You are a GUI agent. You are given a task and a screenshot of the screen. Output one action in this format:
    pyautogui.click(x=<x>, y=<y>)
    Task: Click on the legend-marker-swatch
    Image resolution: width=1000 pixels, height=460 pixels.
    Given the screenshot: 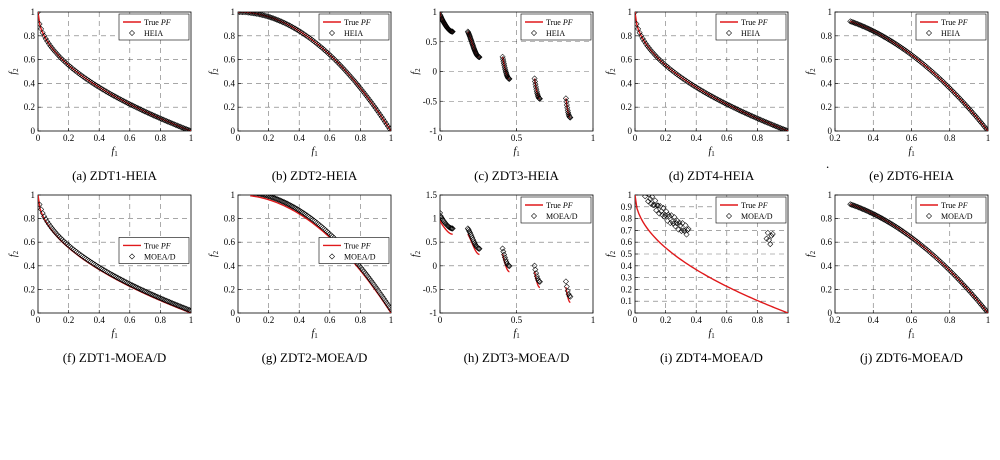 What is the action you would take?
    pyautogui.click(x=534, y=216)
    